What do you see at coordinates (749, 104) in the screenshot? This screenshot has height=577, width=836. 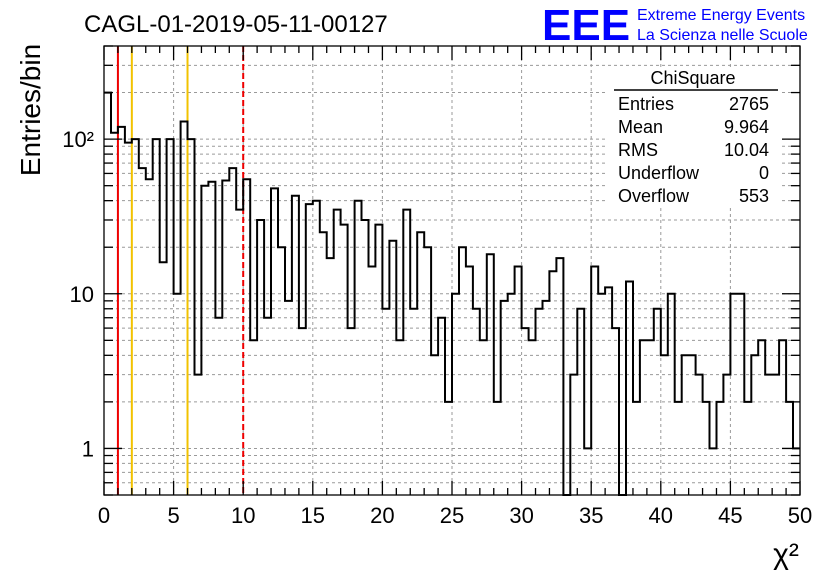 I see `stats-row-value: 2765` at bounding box center [749, 104].